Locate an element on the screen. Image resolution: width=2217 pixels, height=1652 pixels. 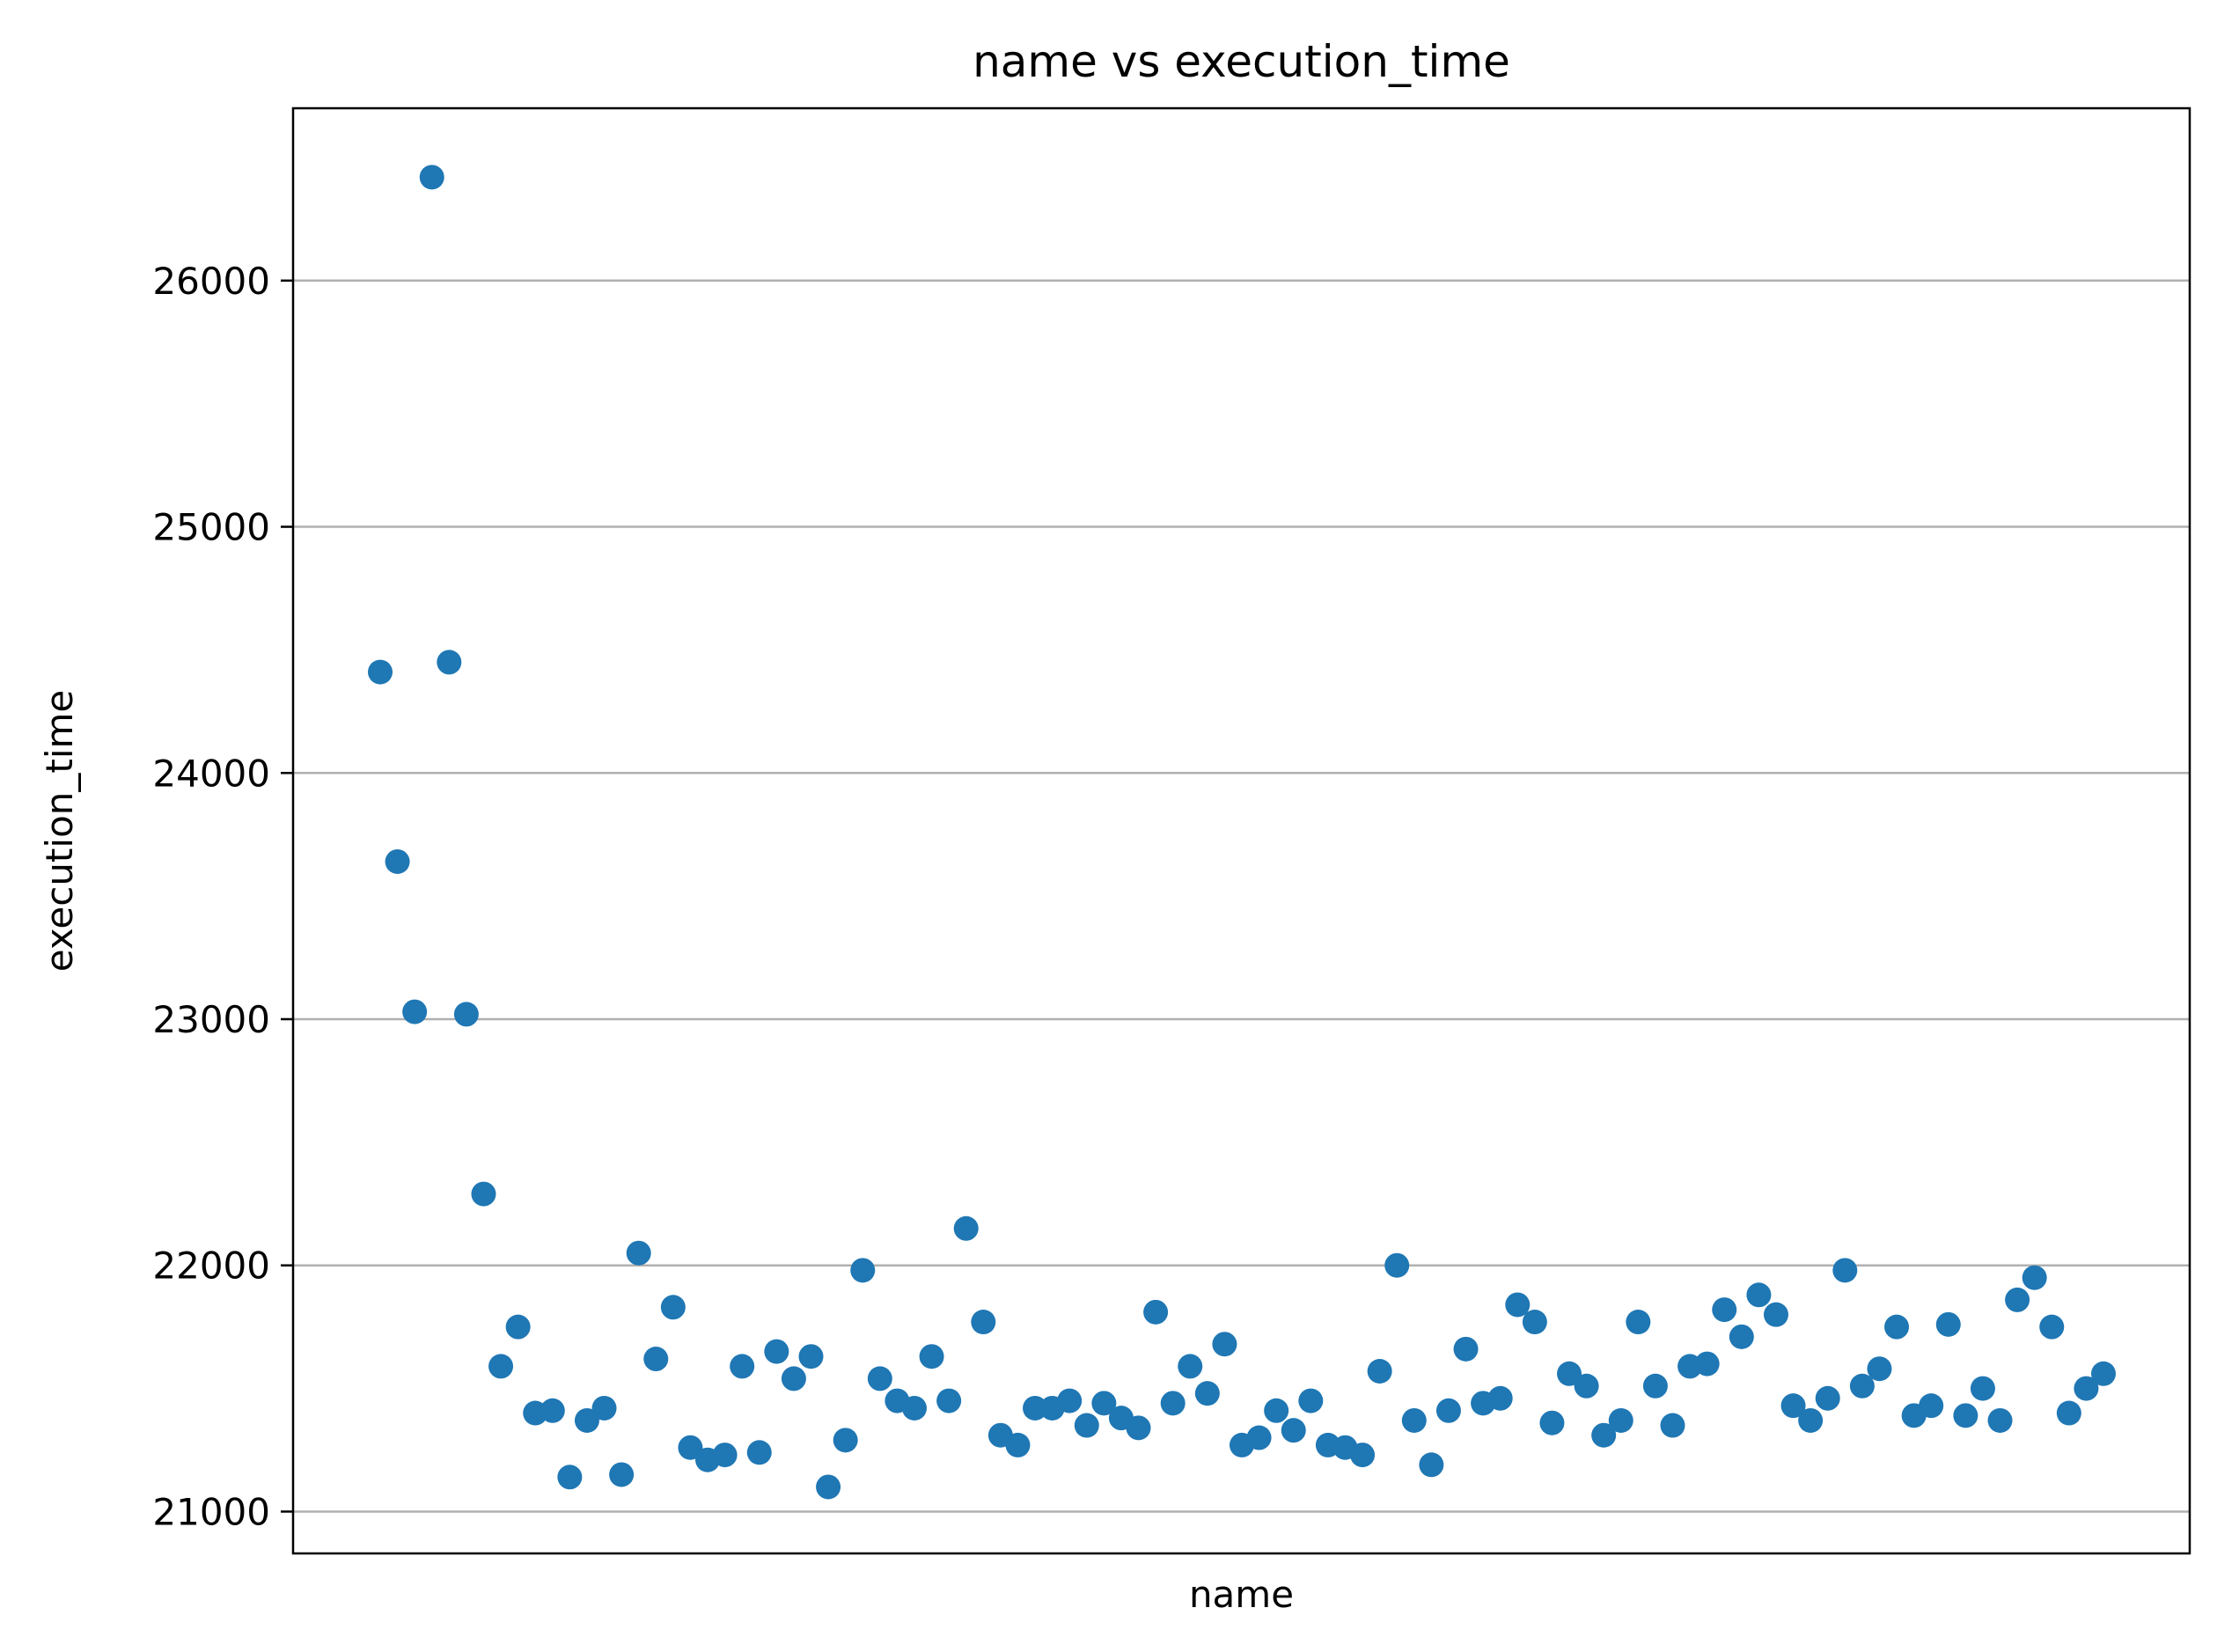
y-axis-label: execution_time is located at coordinates (59, 831).